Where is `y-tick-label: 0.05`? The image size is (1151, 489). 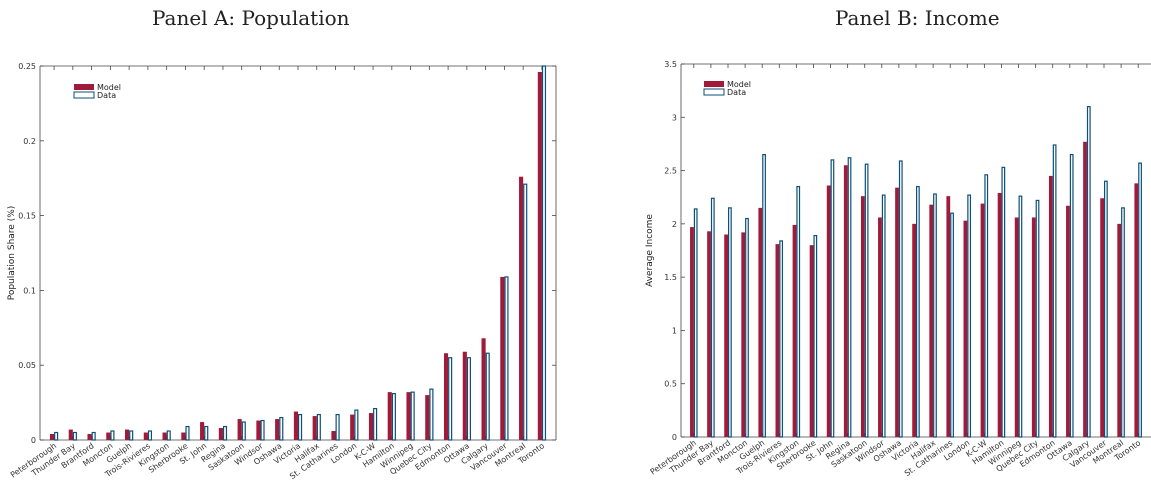 y-tick-label: 0.05 is located at coordinates (27, 365).